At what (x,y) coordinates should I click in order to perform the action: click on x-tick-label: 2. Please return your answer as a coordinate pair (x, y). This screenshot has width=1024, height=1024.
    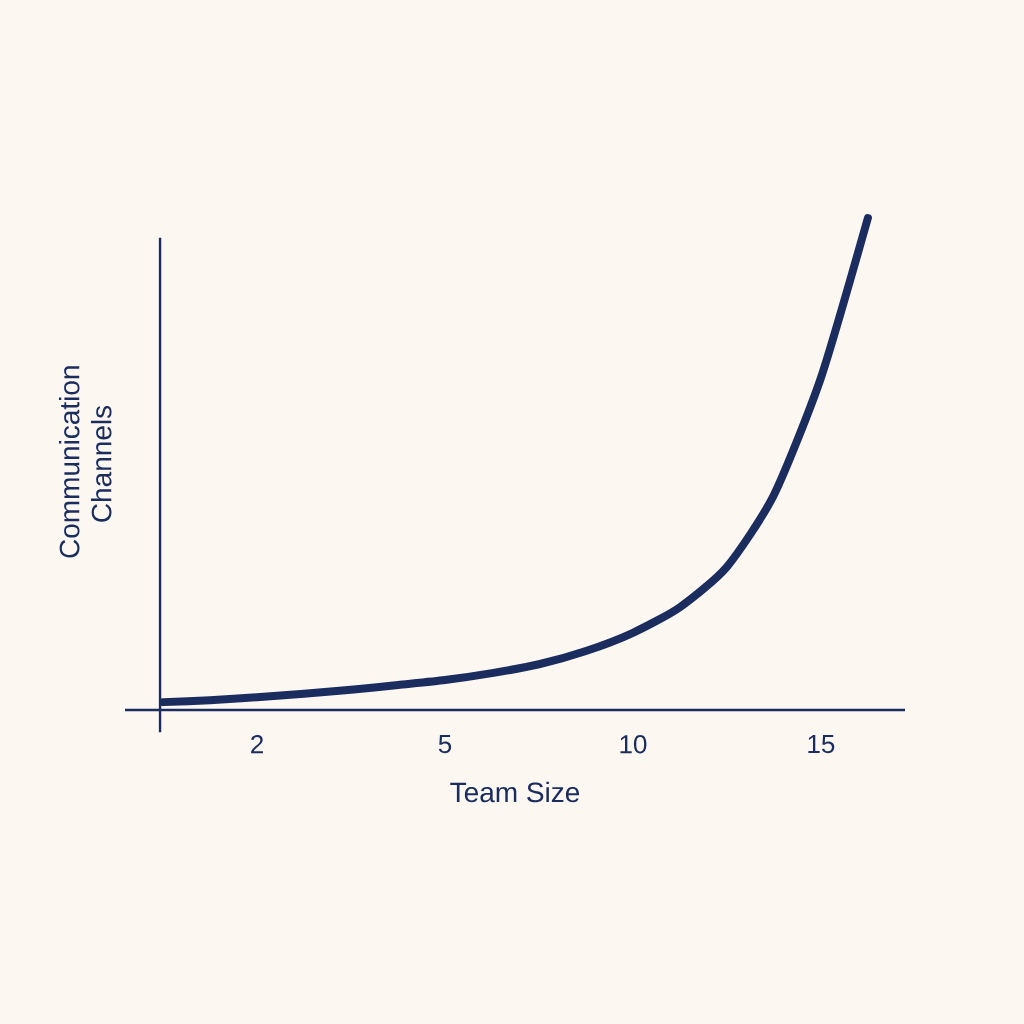
    Looking at the image, I should click on (257, 744).